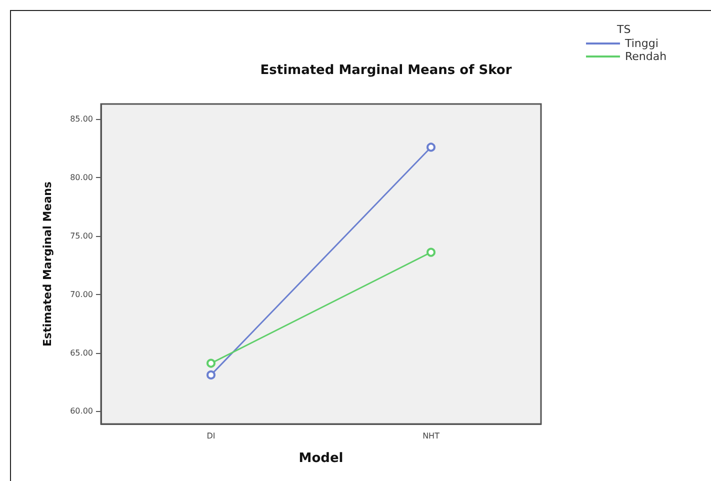 Image resolution: width=711 pixels, height=481 pixels. Describe the element at coordinates (641, 43) in the screenshot. I see `legend-label: Tinggi` at that location.